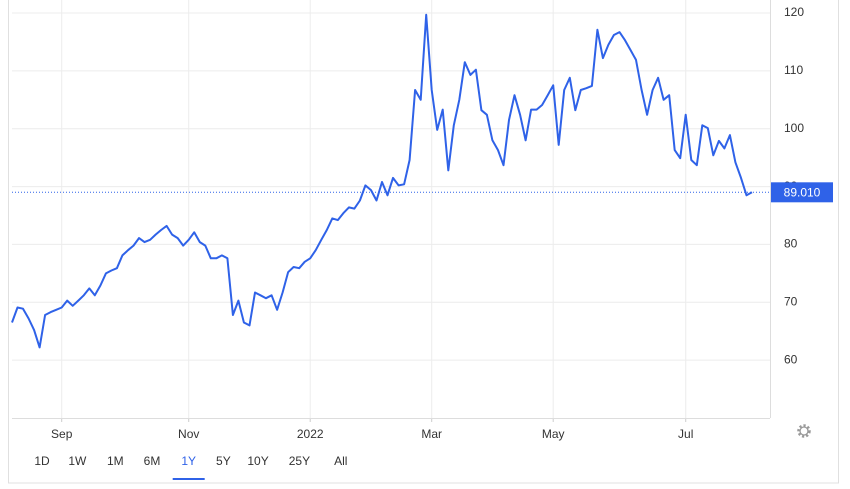  I want to click on current-value-label: 89.010, so click(802, 192).